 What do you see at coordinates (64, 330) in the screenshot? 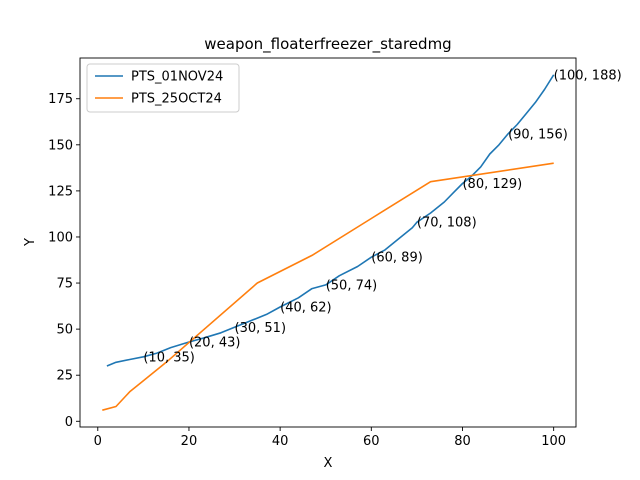
I see `y-tick-label: 50` at bounding box center [64, 330].